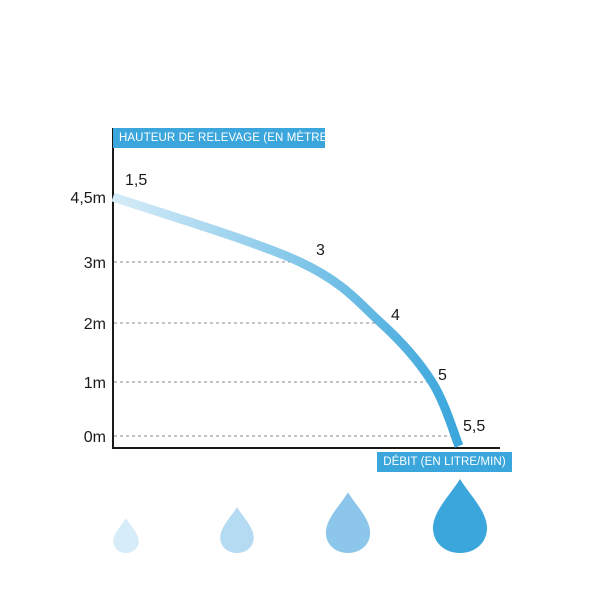  What do you see at coordinates (444, 462) in the screenshot?
I see `x-axis-title: DÉBIT (EN LITRE/MIN)` at bounding box center [444, 462].